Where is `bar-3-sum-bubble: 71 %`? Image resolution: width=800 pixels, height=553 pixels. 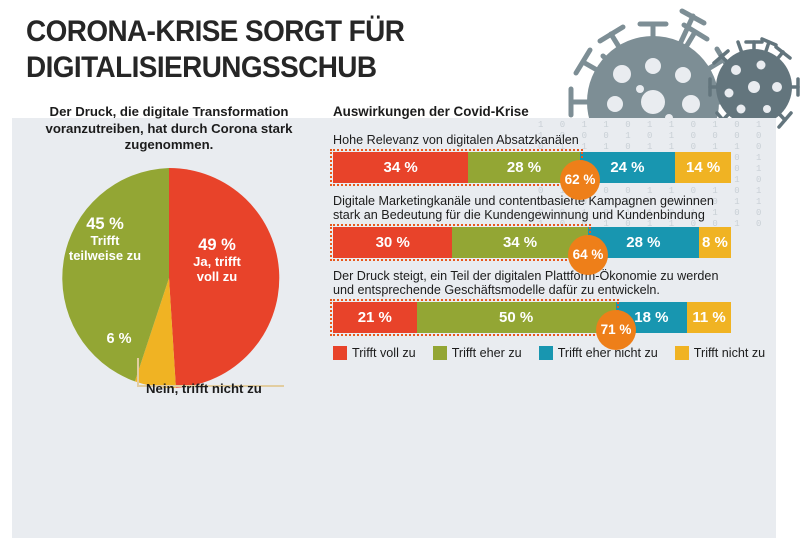
bar-3-sum-bubble: 71 % is located at coordinates (616, 329).